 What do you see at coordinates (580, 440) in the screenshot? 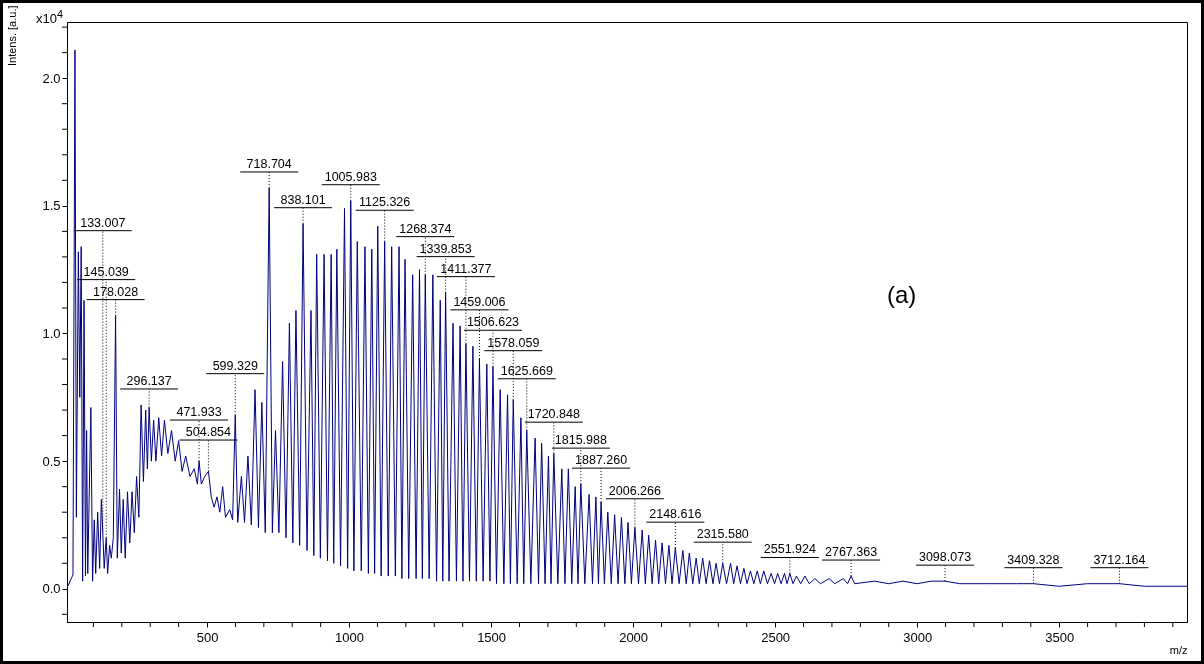
I see `annotation: 1815.988` at bounding box center [580, 440].